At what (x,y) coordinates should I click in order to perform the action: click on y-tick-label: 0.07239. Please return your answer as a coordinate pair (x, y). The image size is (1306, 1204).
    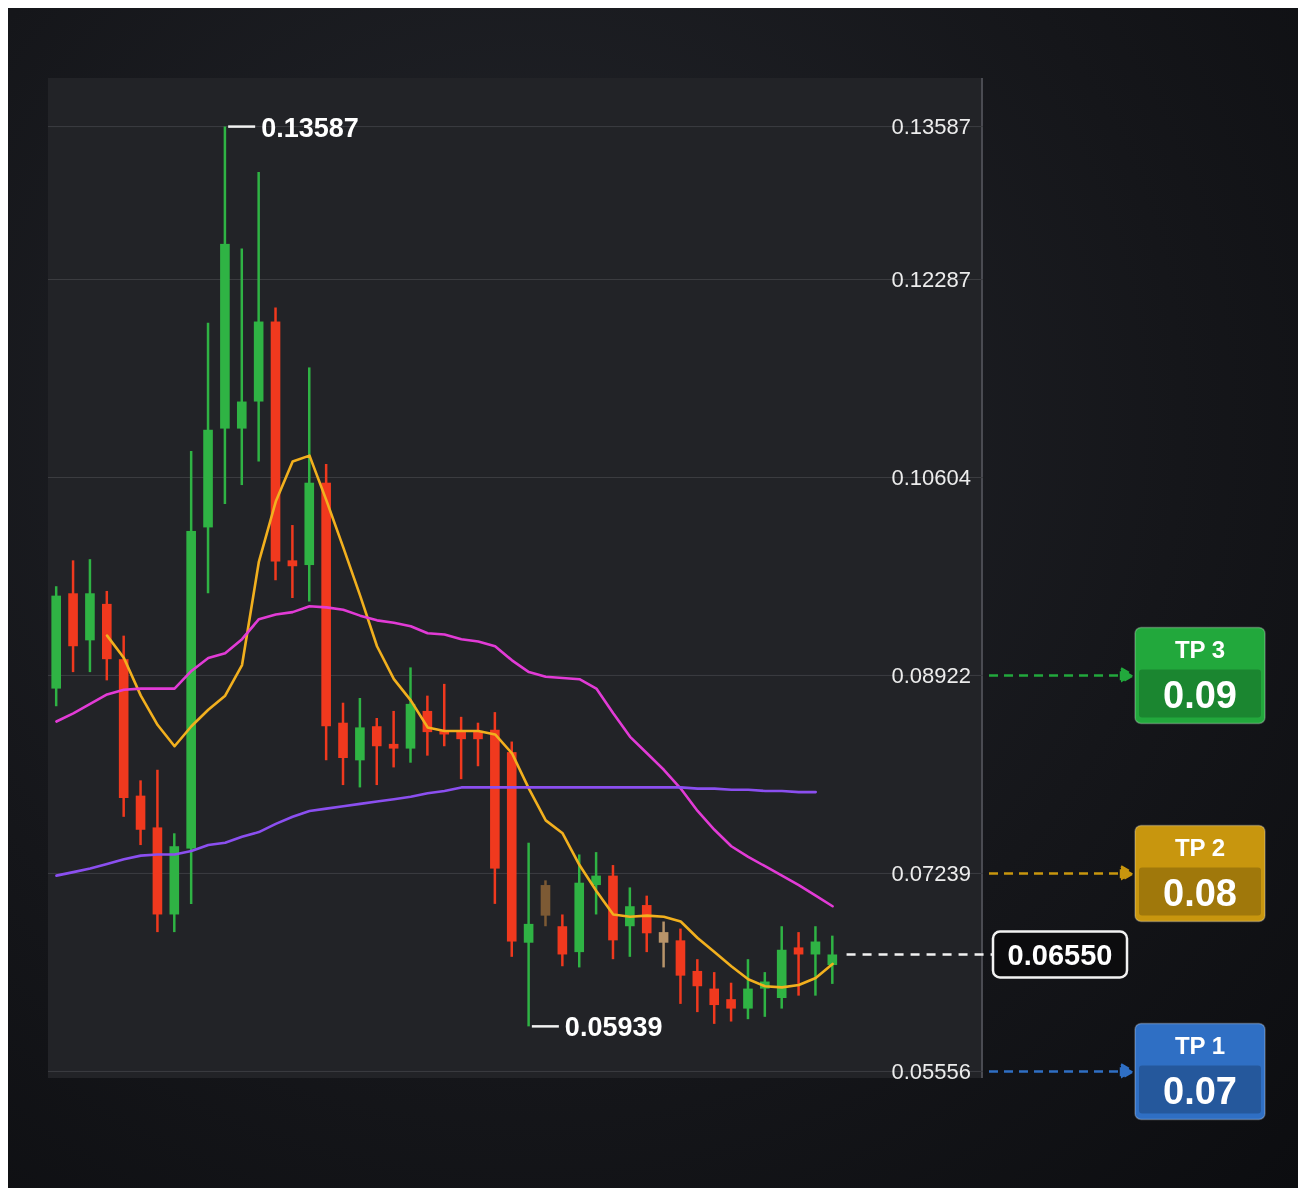
    Looking at the image, I should click on (931, 873).